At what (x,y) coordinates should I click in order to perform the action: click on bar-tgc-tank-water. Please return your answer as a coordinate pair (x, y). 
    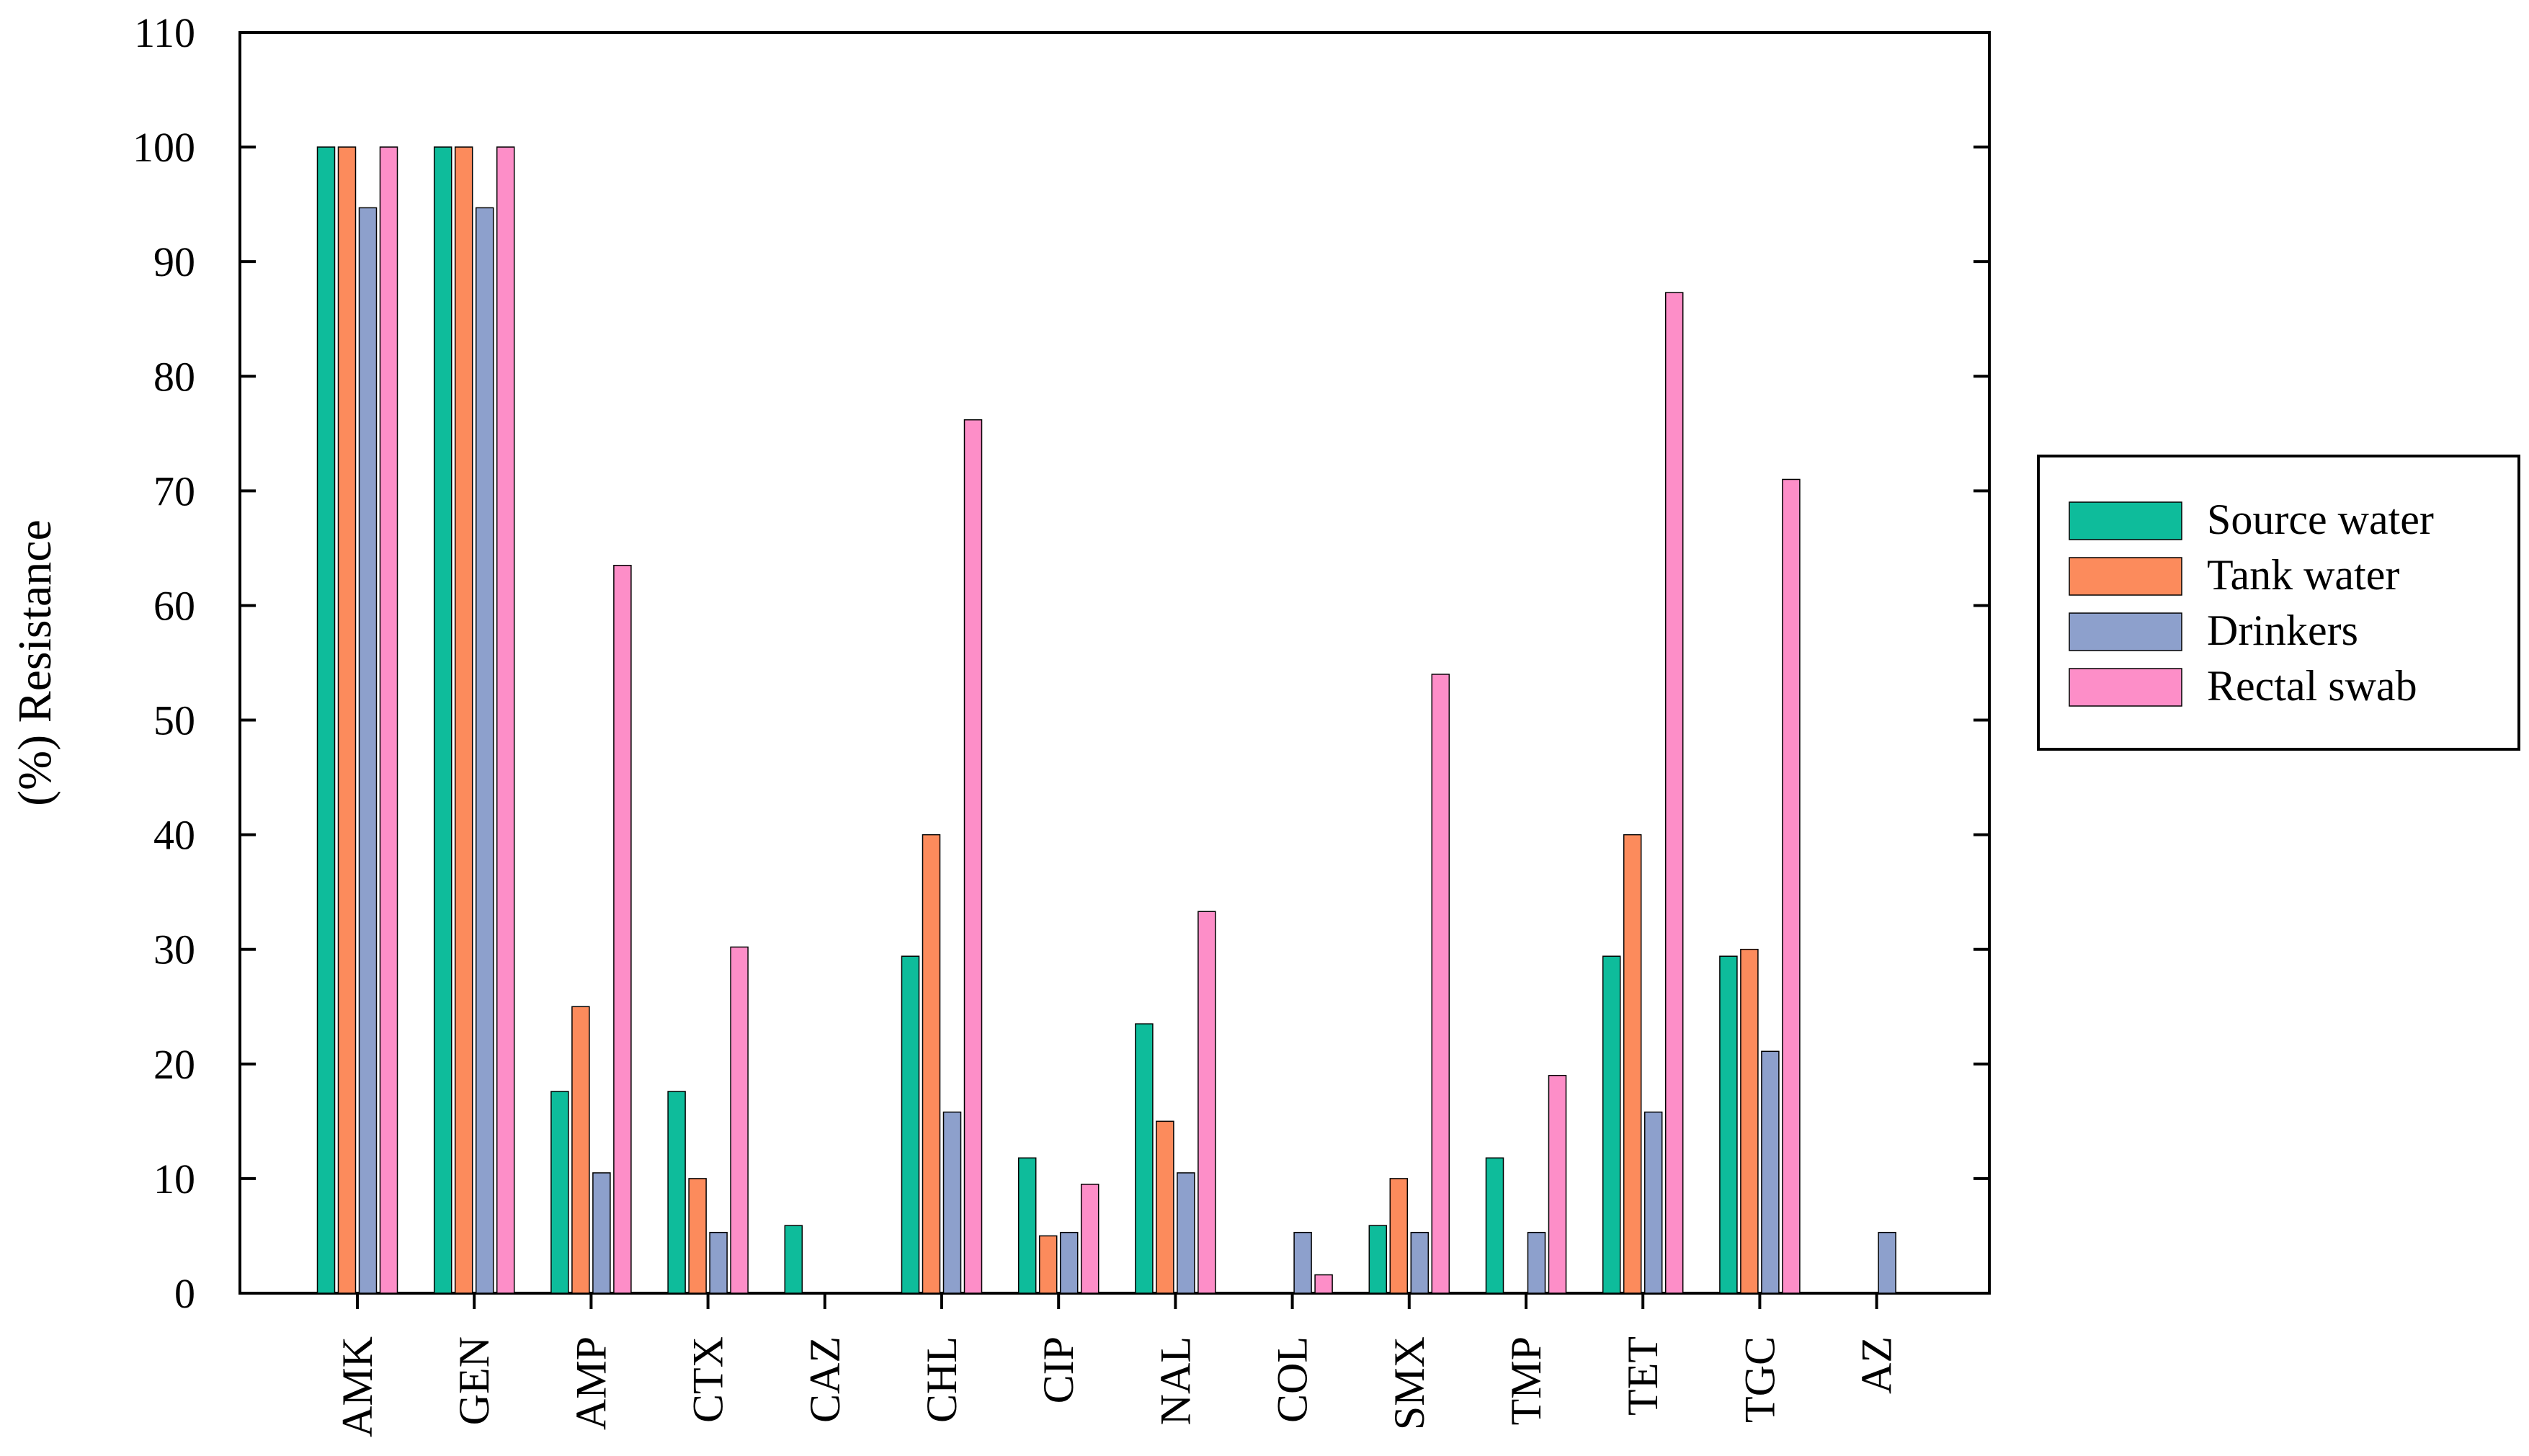
    Looking at the image, I should click on (1749, 1121).